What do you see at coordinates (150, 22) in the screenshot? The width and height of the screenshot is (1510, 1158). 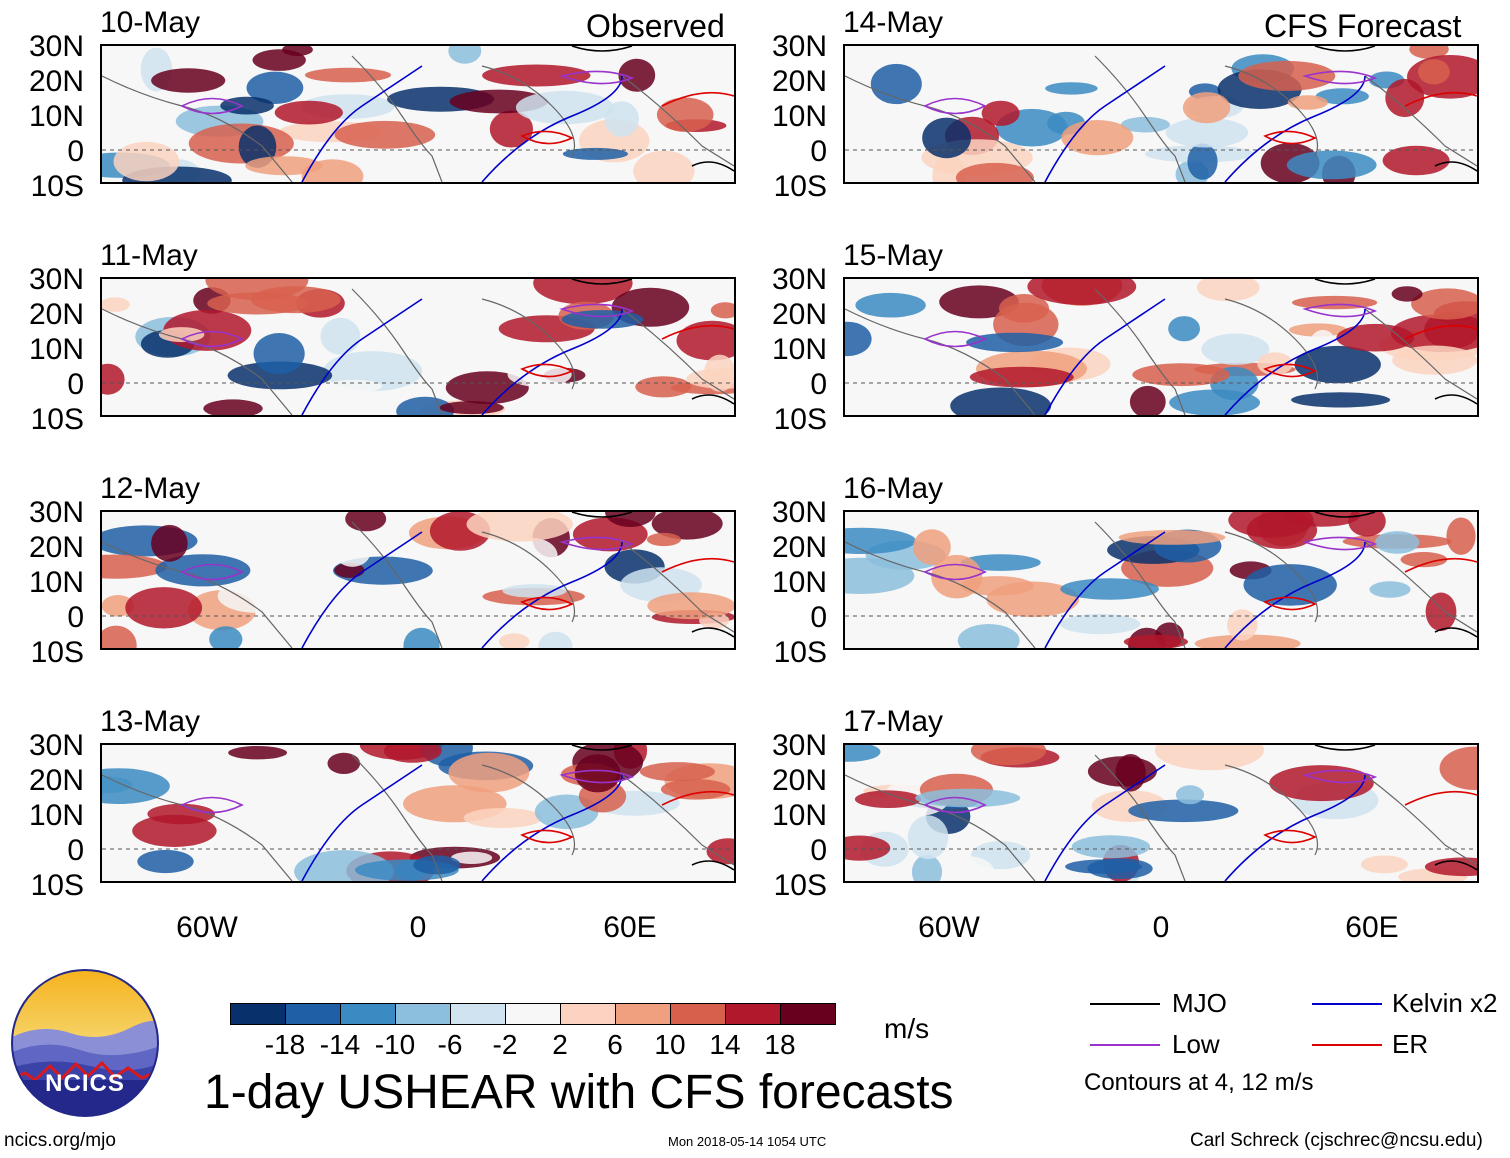 I see `panel-date-title: 10-May` at bounding box center [150, 22].